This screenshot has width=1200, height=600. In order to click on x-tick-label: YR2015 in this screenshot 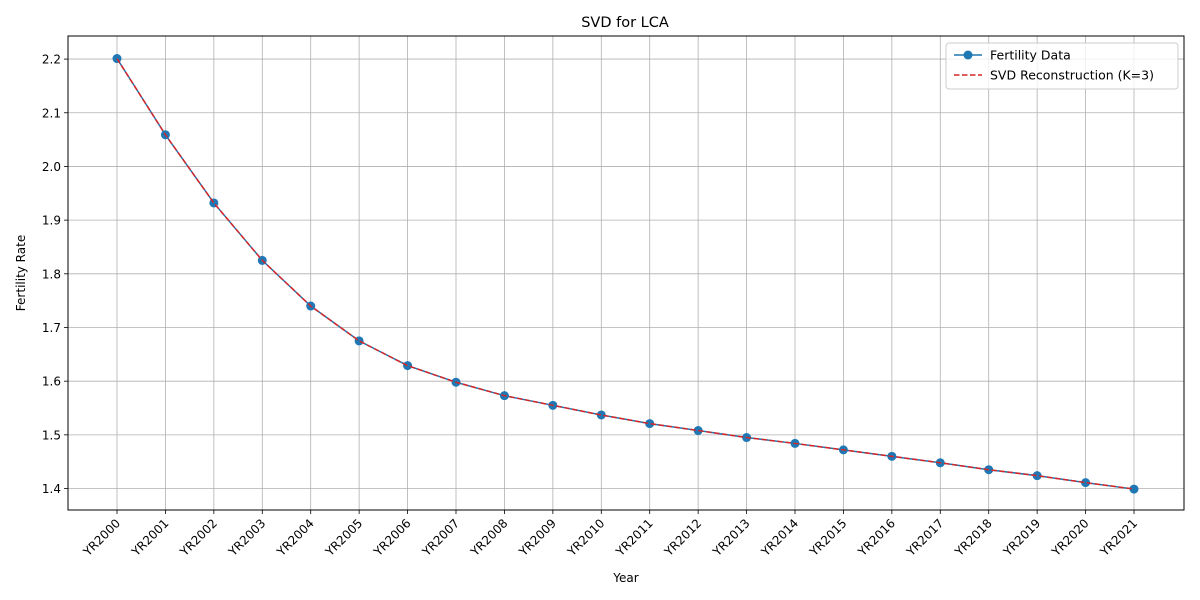, I will do `click(827, 537)`.